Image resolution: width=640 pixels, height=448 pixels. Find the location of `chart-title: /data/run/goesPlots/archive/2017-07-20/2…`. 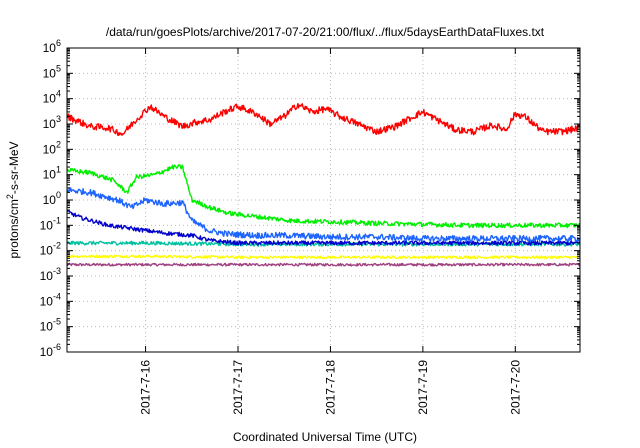

chart-title: /data/run/goesPlots/archive/2017-07-20/2… is located at coordinates (325, 32).